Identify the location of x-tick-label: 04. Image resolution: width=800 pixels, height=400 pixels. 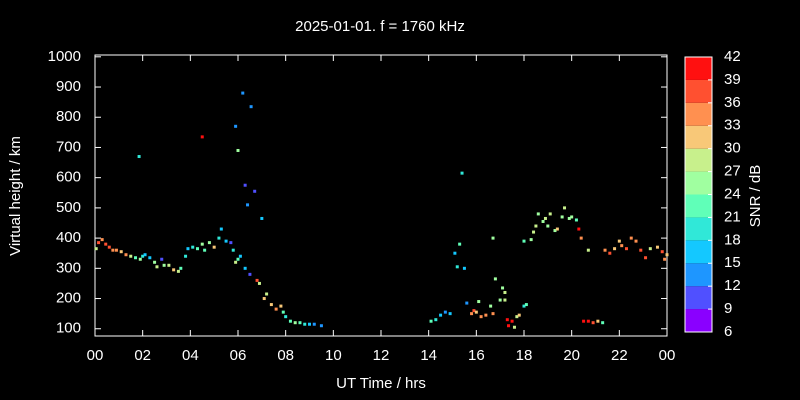
(190, 355).